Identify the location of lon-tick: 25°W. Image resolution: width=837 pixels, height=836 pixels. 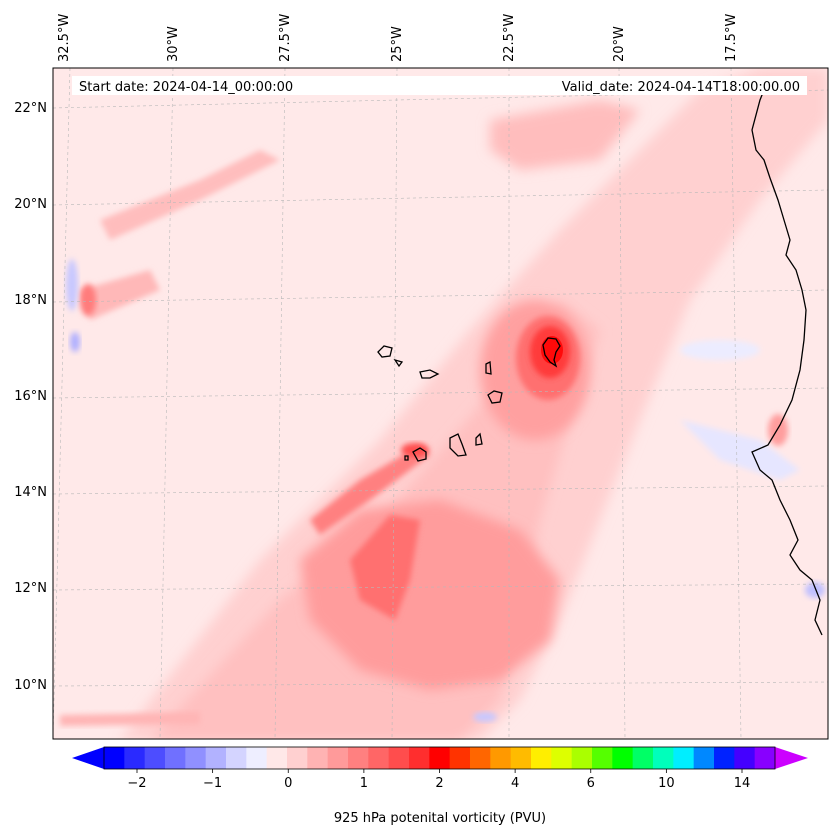
(397, 44).